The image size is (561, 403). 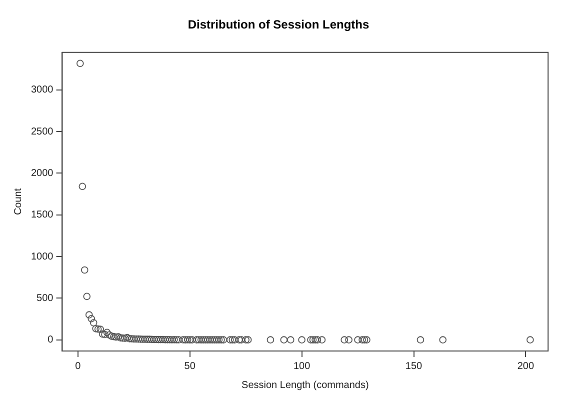 What do you see at coordinates (190, 366) in the screenshot?
I see `x-tick-label: 50` at bounding box center [190, 366].